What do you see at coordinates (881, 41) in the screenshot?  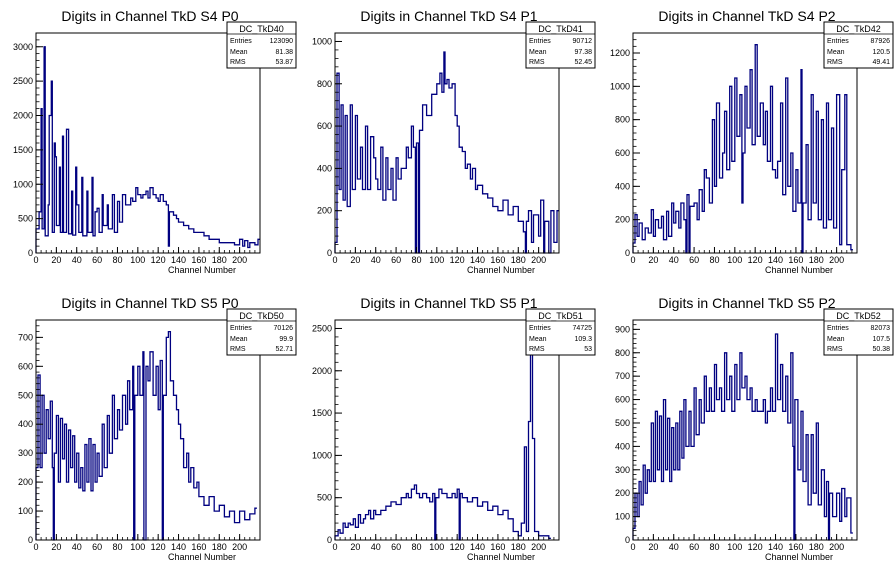 I see `stats-entries-value: 87926` at bounding box center [881, 41].